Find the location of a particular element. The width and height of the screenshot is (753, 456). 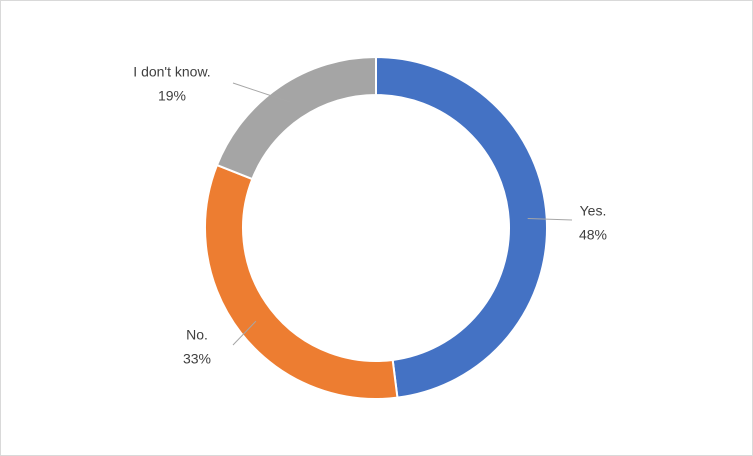

category-label: I don't know. is located at coordinates (171, 72).